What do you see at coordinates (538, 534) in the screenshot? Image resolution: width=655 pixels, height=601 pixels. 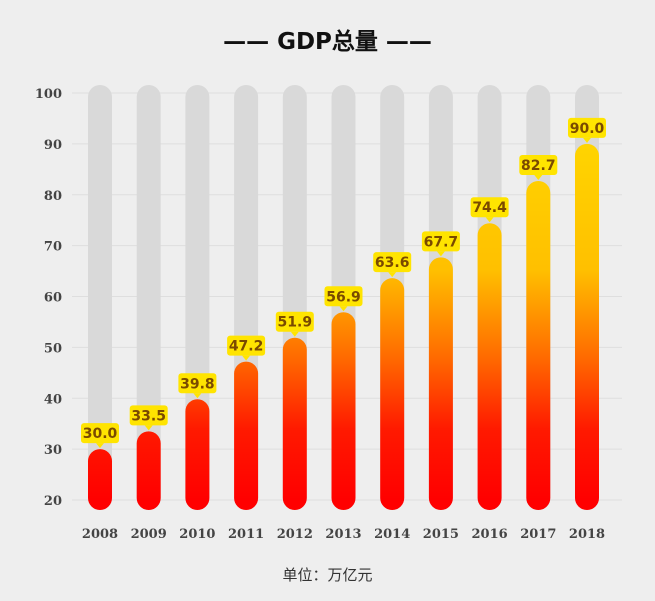 I see `x-tick-label: 2017` at bounding box center [538, 534].